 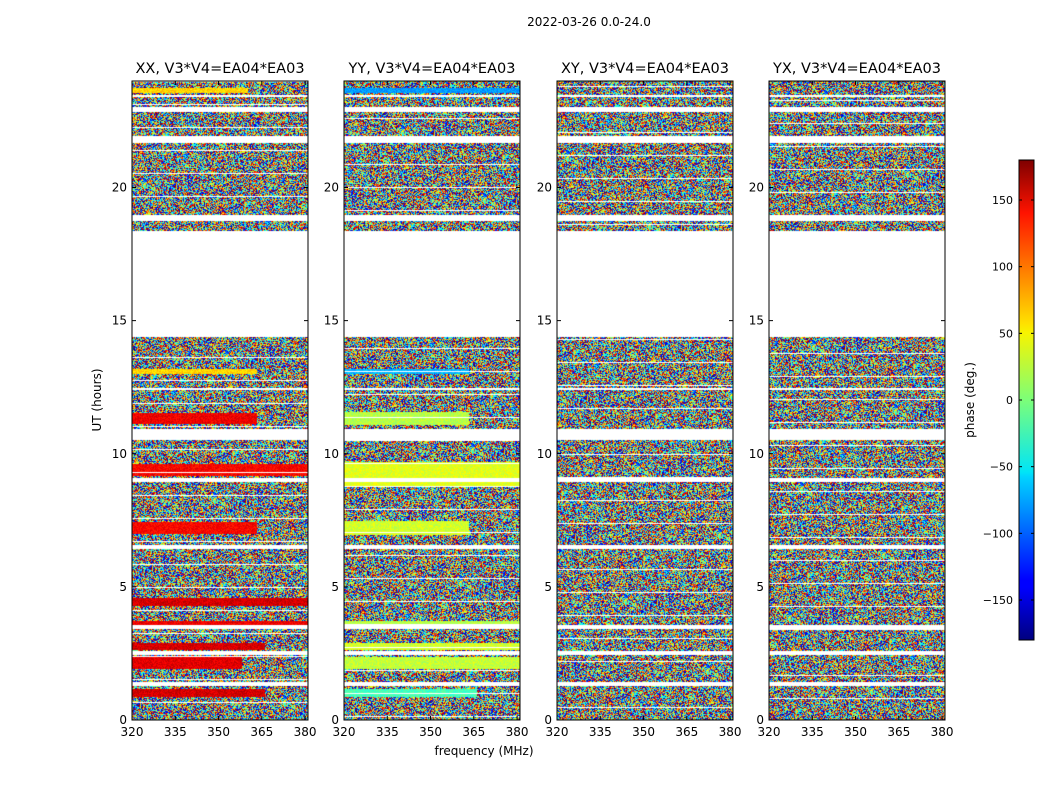 I want to click on x-axis-label: frequency (MHz), so click(x=483, y=751).